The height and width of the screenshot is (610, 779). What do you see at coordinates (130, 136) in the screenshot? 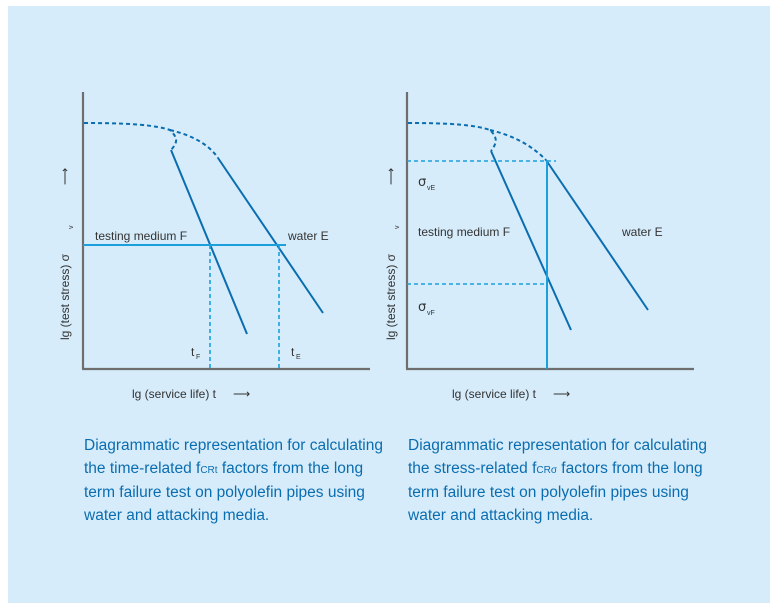
I see `left-curve-f-dashed-top` at bounding box center [130, 136].